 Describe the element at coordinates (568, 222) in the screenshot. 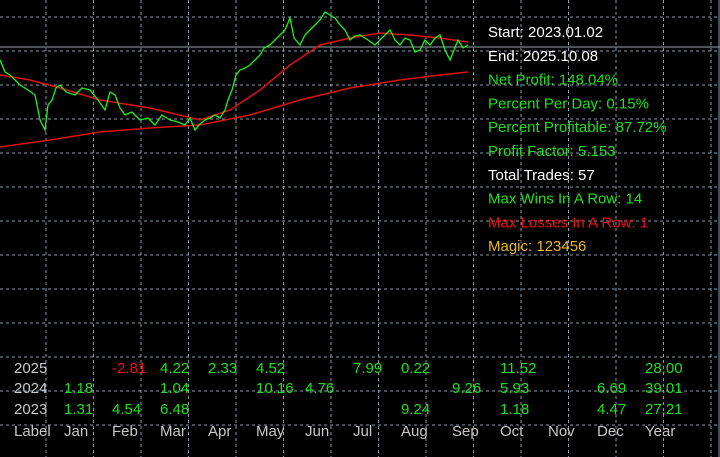

I see `stat-line: Max Losses In A Row: 1` at that location.